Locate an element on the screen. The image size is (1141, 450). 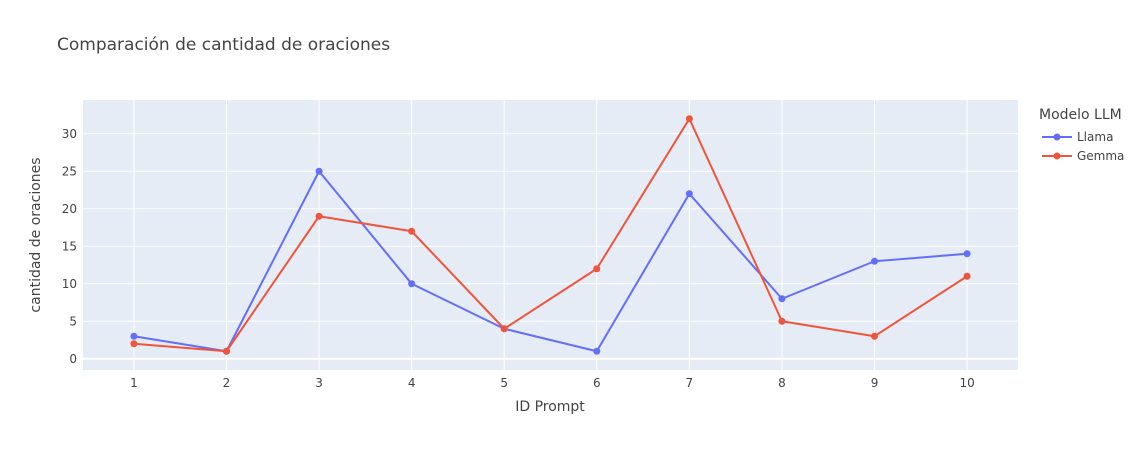
legend-label: Gemma is located at coordinates (1100, 156).